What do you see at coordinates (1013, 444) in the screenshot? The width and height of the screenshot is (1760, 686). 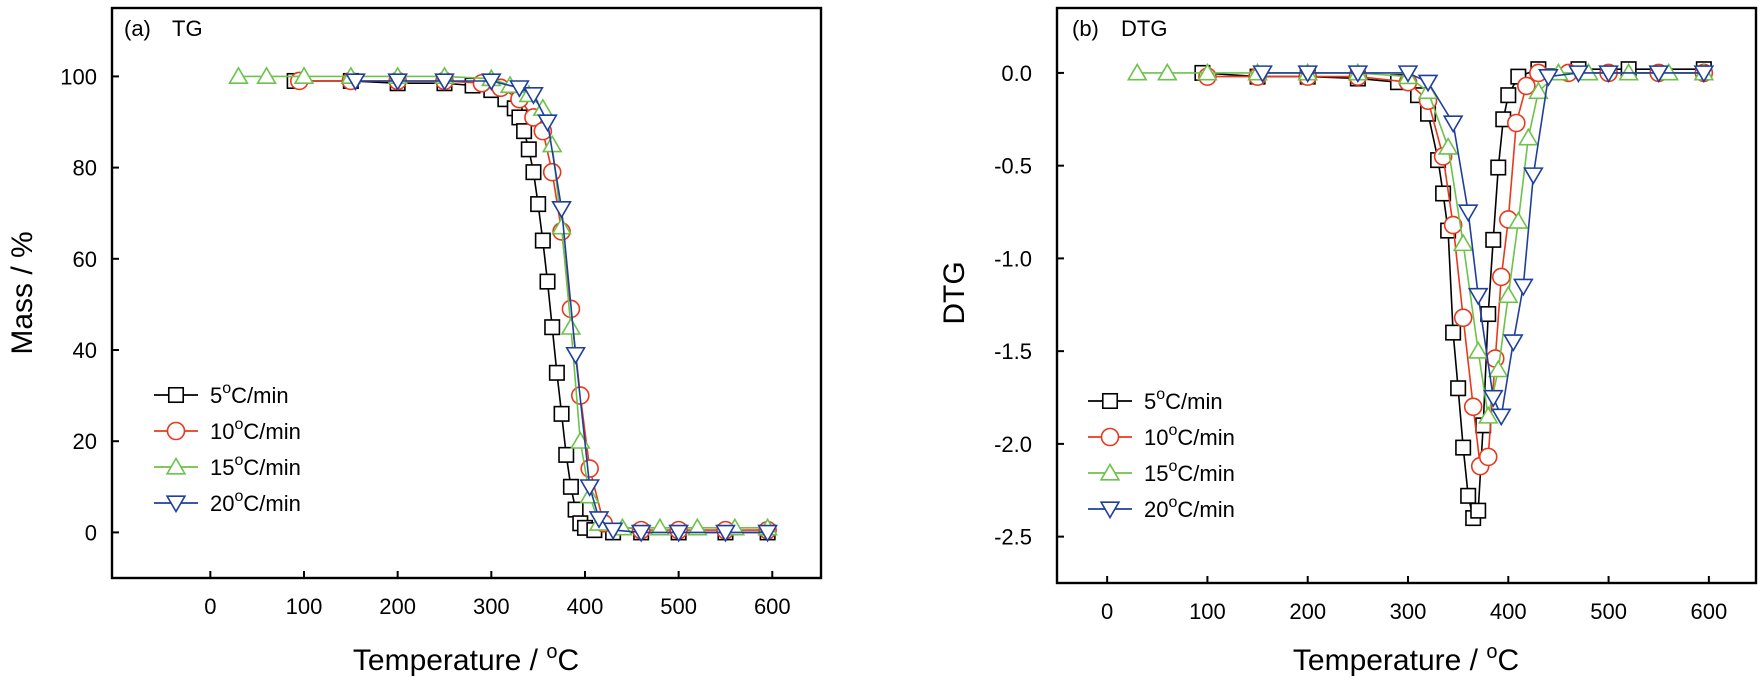 I see `y-tick-label: -2.0` at bounding box center [1013, 444].